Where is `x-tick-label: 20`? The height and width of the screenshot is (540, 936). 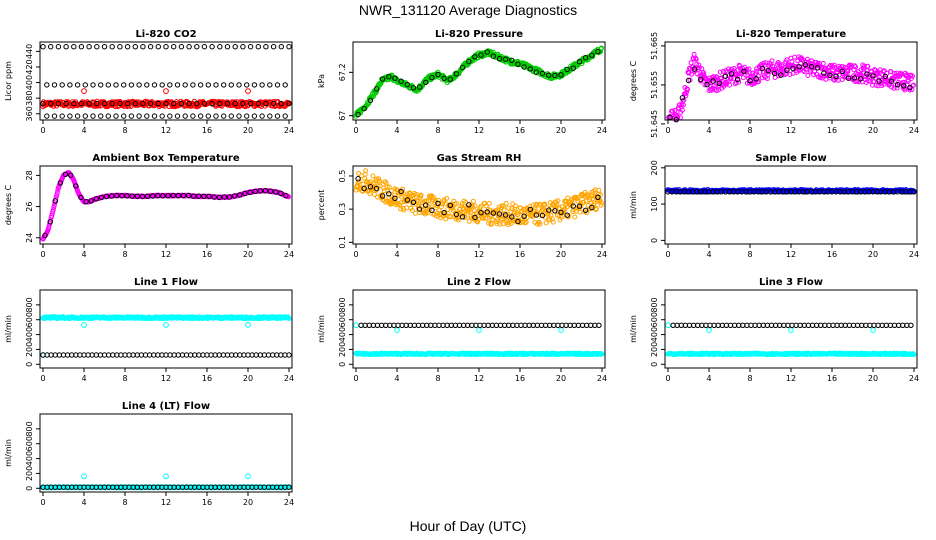
x-tick-label: 20 is located at coordinates (873, 378).